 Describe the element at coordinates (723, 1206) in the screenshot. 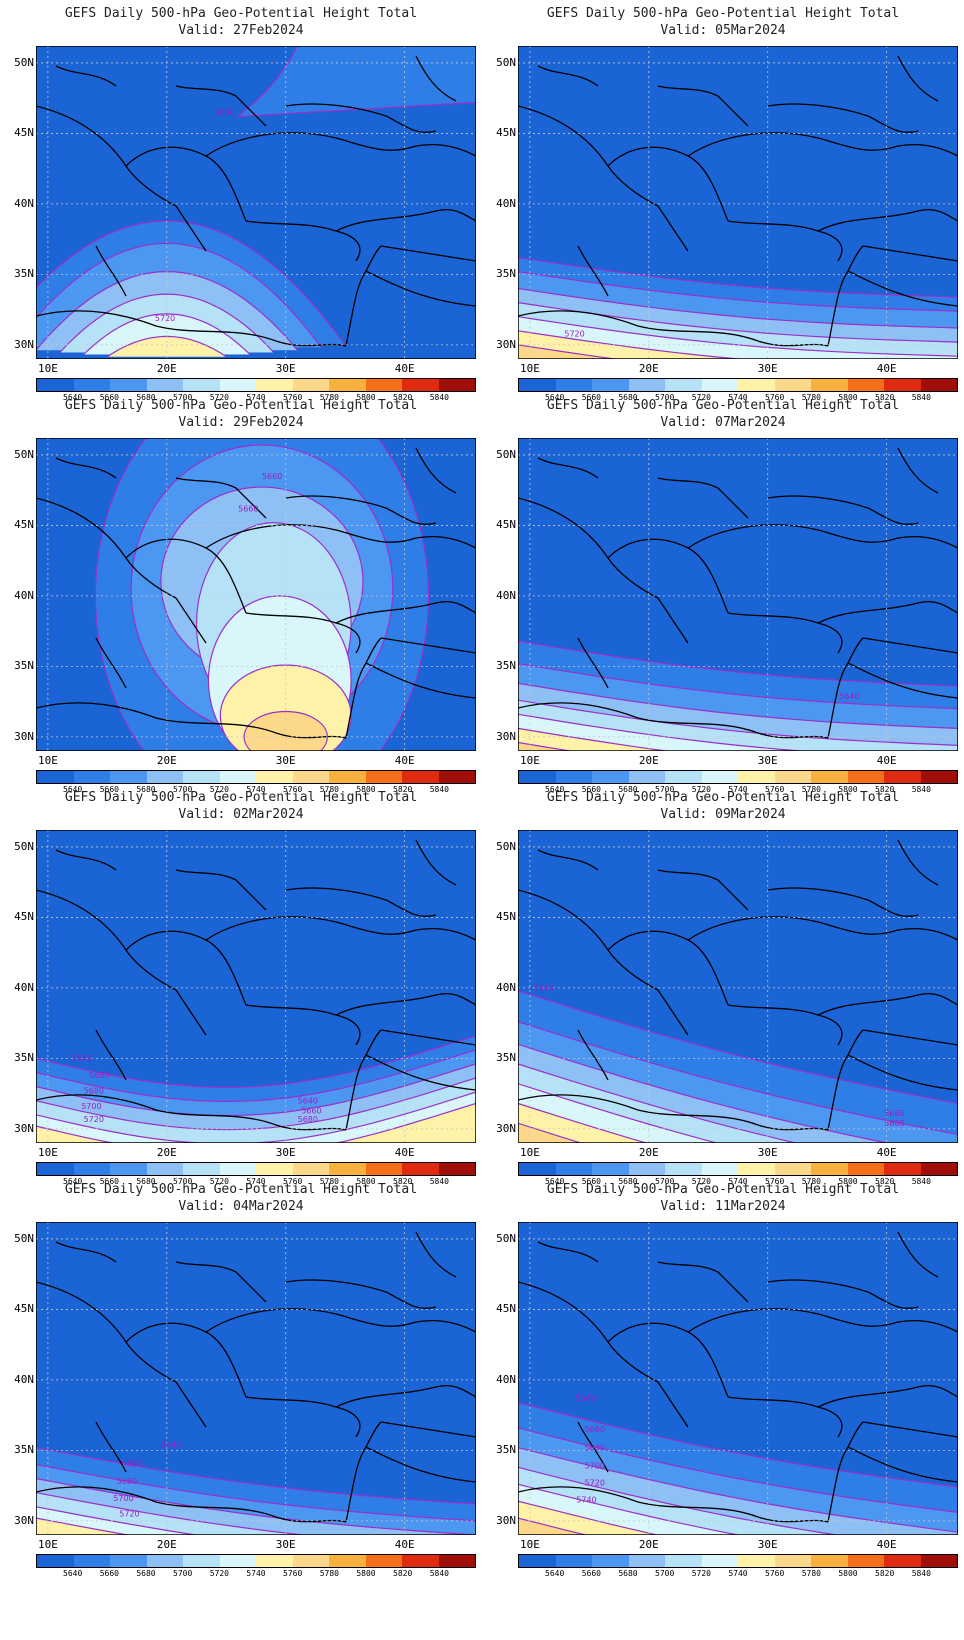

I see `panel-valid-date: Valid: 11Mar2024` at that location.